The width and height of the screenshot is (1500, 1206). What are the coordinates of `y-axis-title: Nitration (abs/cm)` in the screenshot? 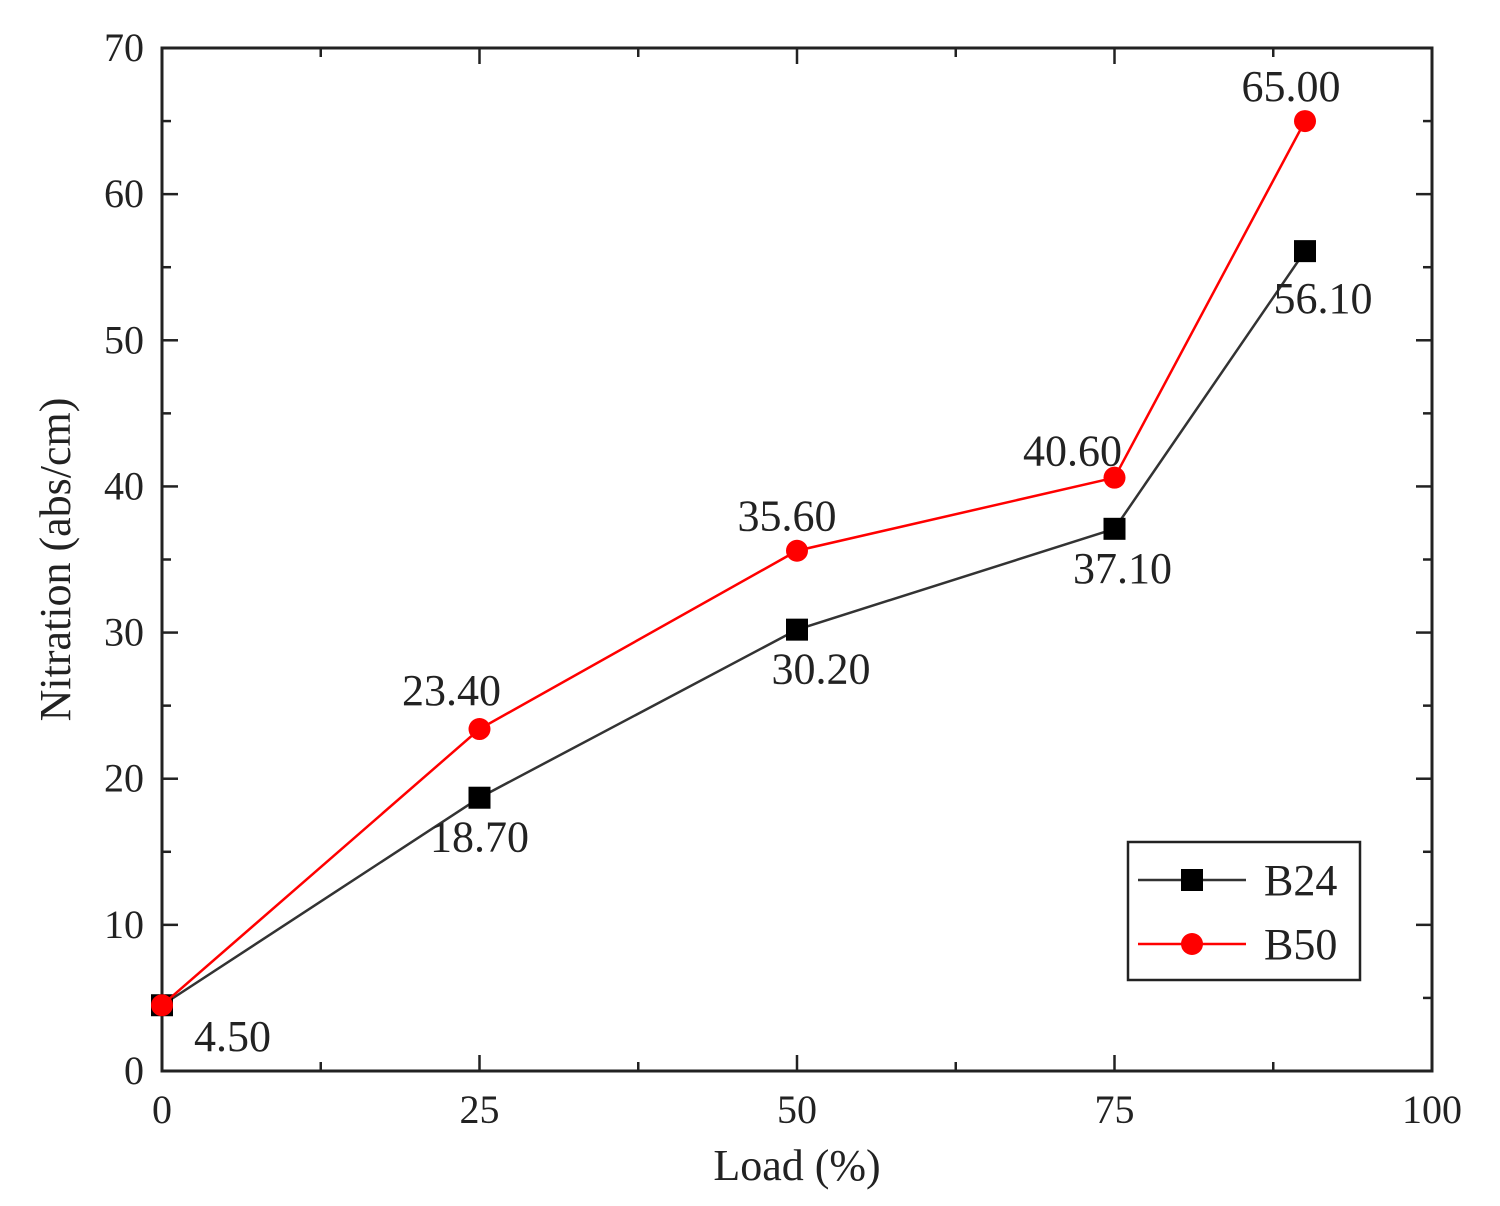 It's located at (55, 560).